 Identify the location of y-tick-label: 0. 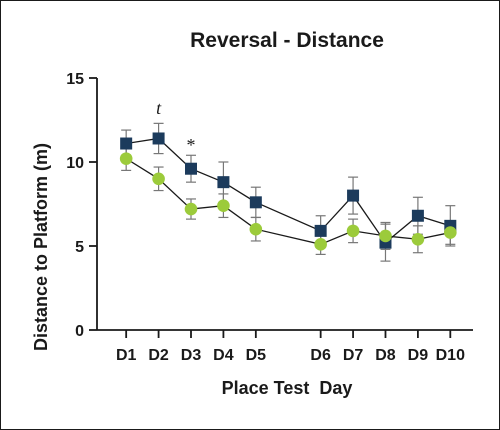
(79, 331).